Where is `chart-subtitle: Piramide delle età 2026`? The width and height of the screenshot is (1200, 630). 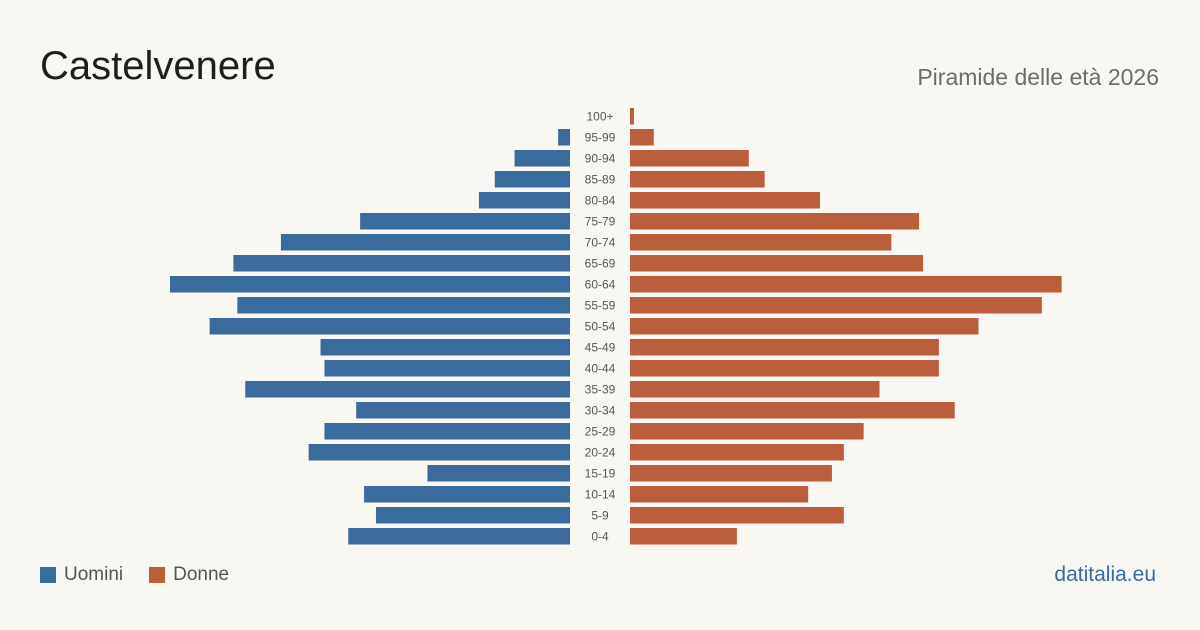 chart-subtitle: Piramide delle età 2026 is located at coordinates (1038, 77).